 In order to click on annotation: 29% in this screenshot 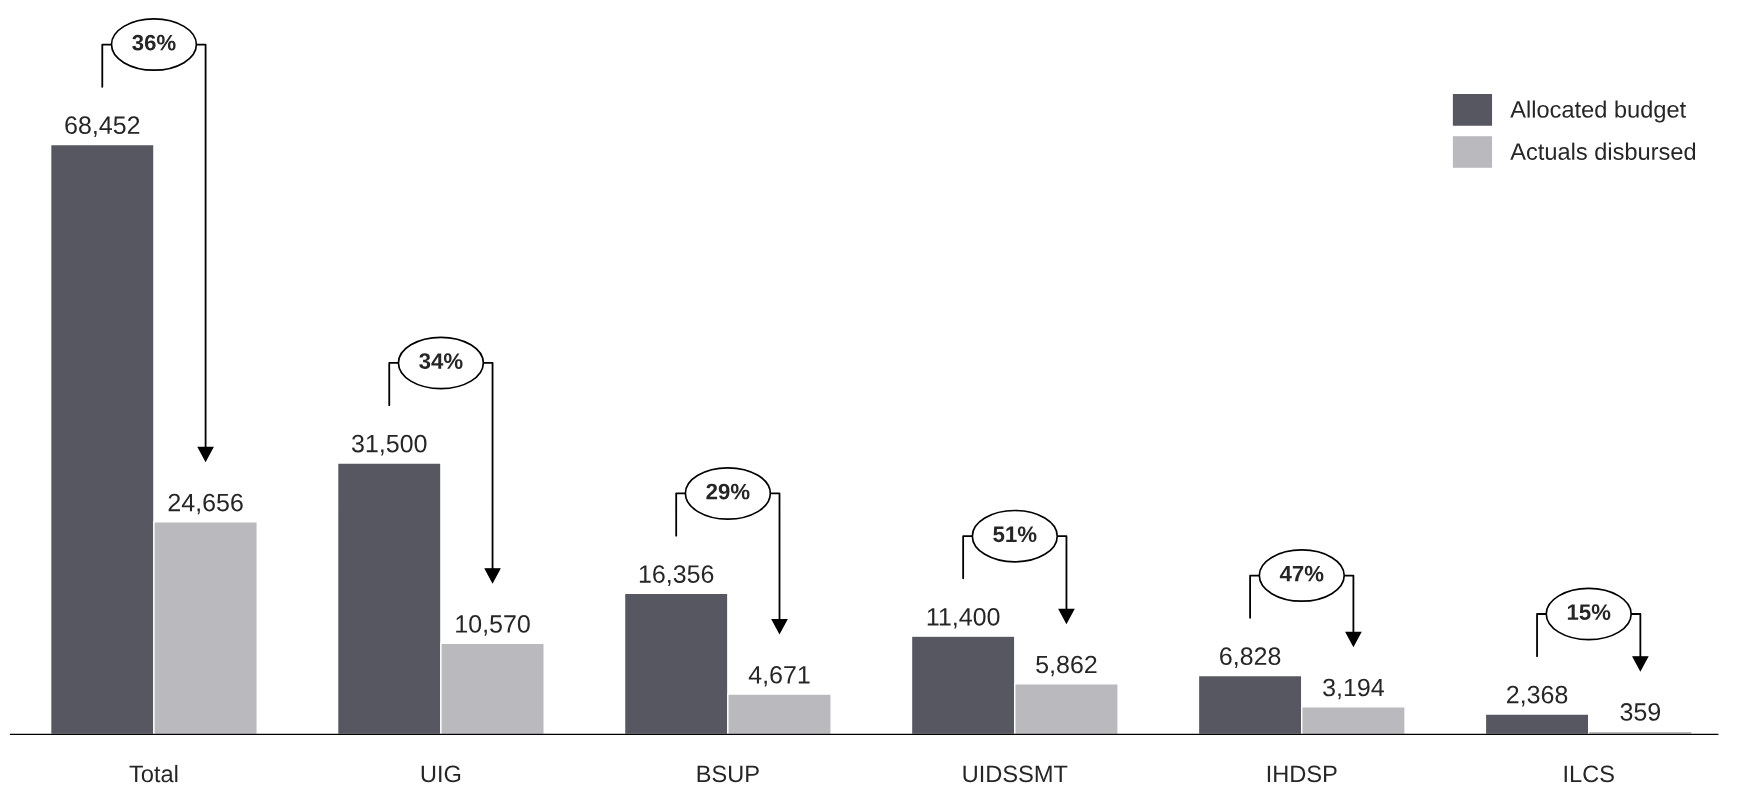, I will do `click(728, 491)`.